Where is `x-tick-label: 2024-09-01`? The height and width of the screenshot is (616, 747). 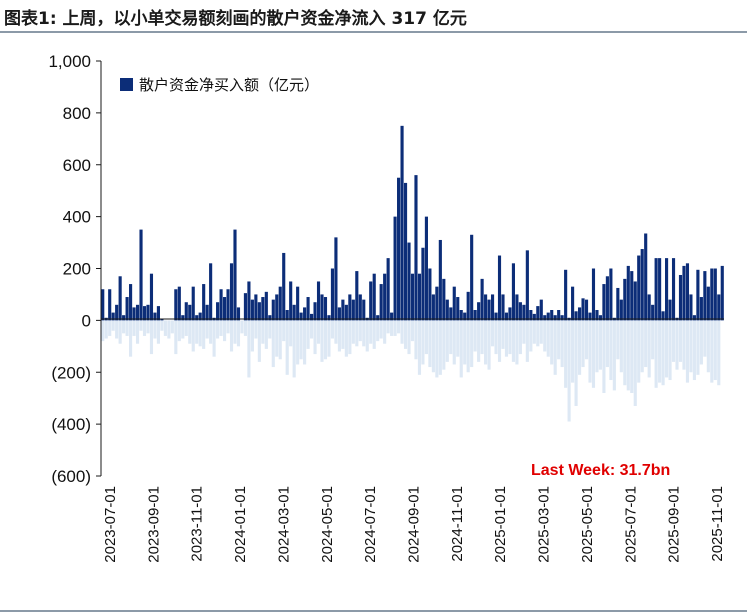 x-tick-label: 2024-09-01 is located at coordinates (414, 524).